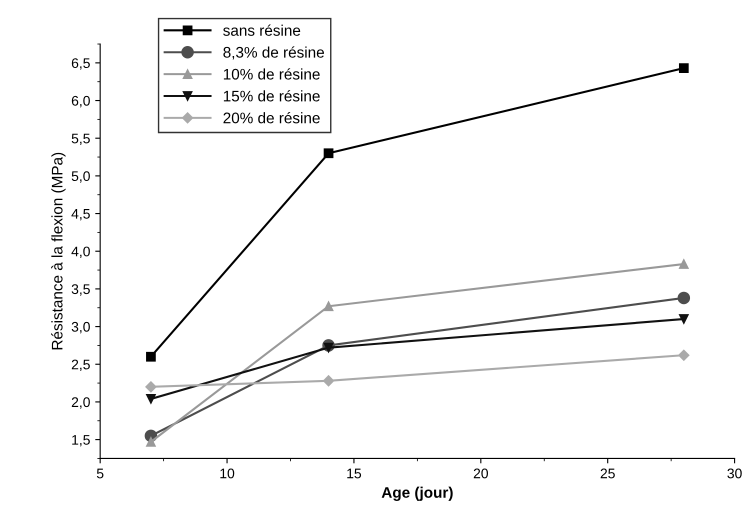  Describe the element at coordinates (272, 96) in the screenshot. I see `legend-label: 15% de résine` at that location.